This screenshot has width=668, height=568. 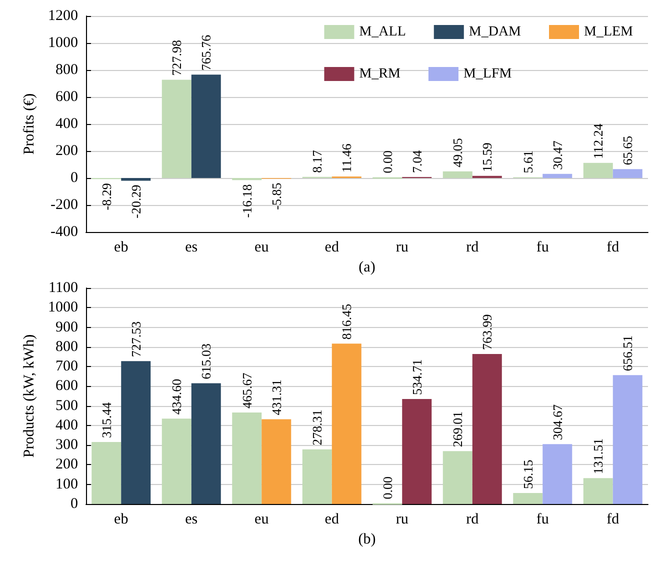 I want to click on data-label: 727.98, so click(x=176, y=58).